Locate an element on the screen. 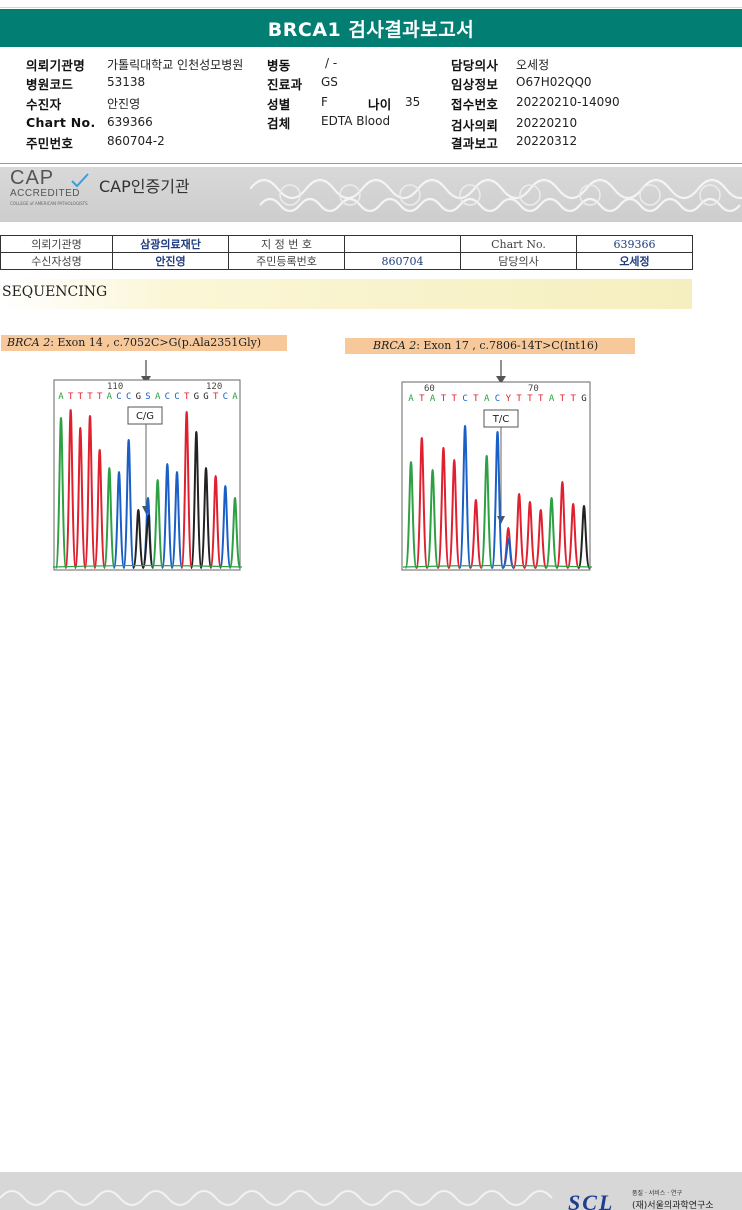 The image size is (742, 1210). table-row: 수신자성명 안진영 주민등록번호 860704 담당의사 오세정 is located at coordinates (346, 261).